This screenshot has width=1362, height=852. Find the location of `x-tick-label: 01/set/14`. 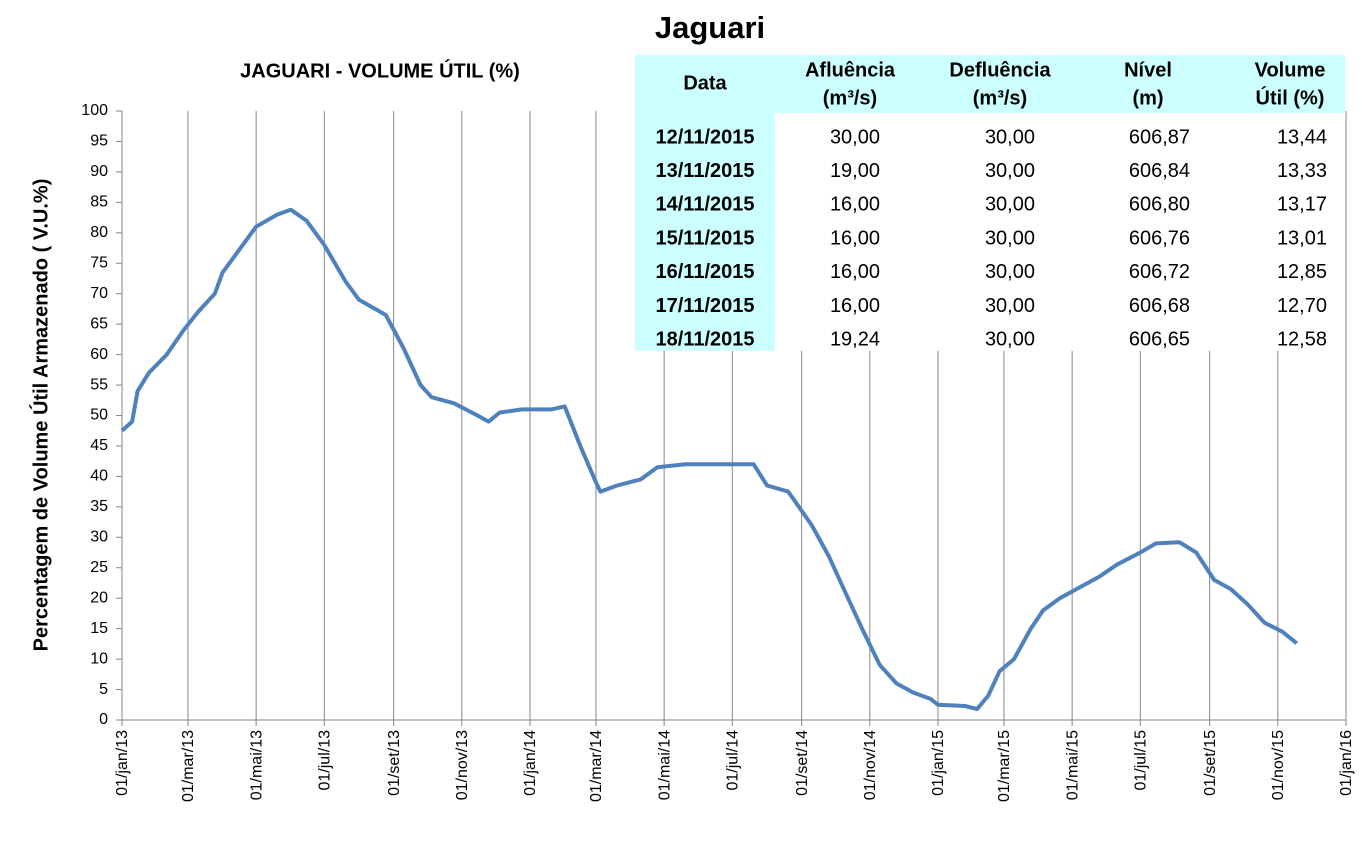

x-tick-label: 01/set/14 is located at coordinates (802, 763).